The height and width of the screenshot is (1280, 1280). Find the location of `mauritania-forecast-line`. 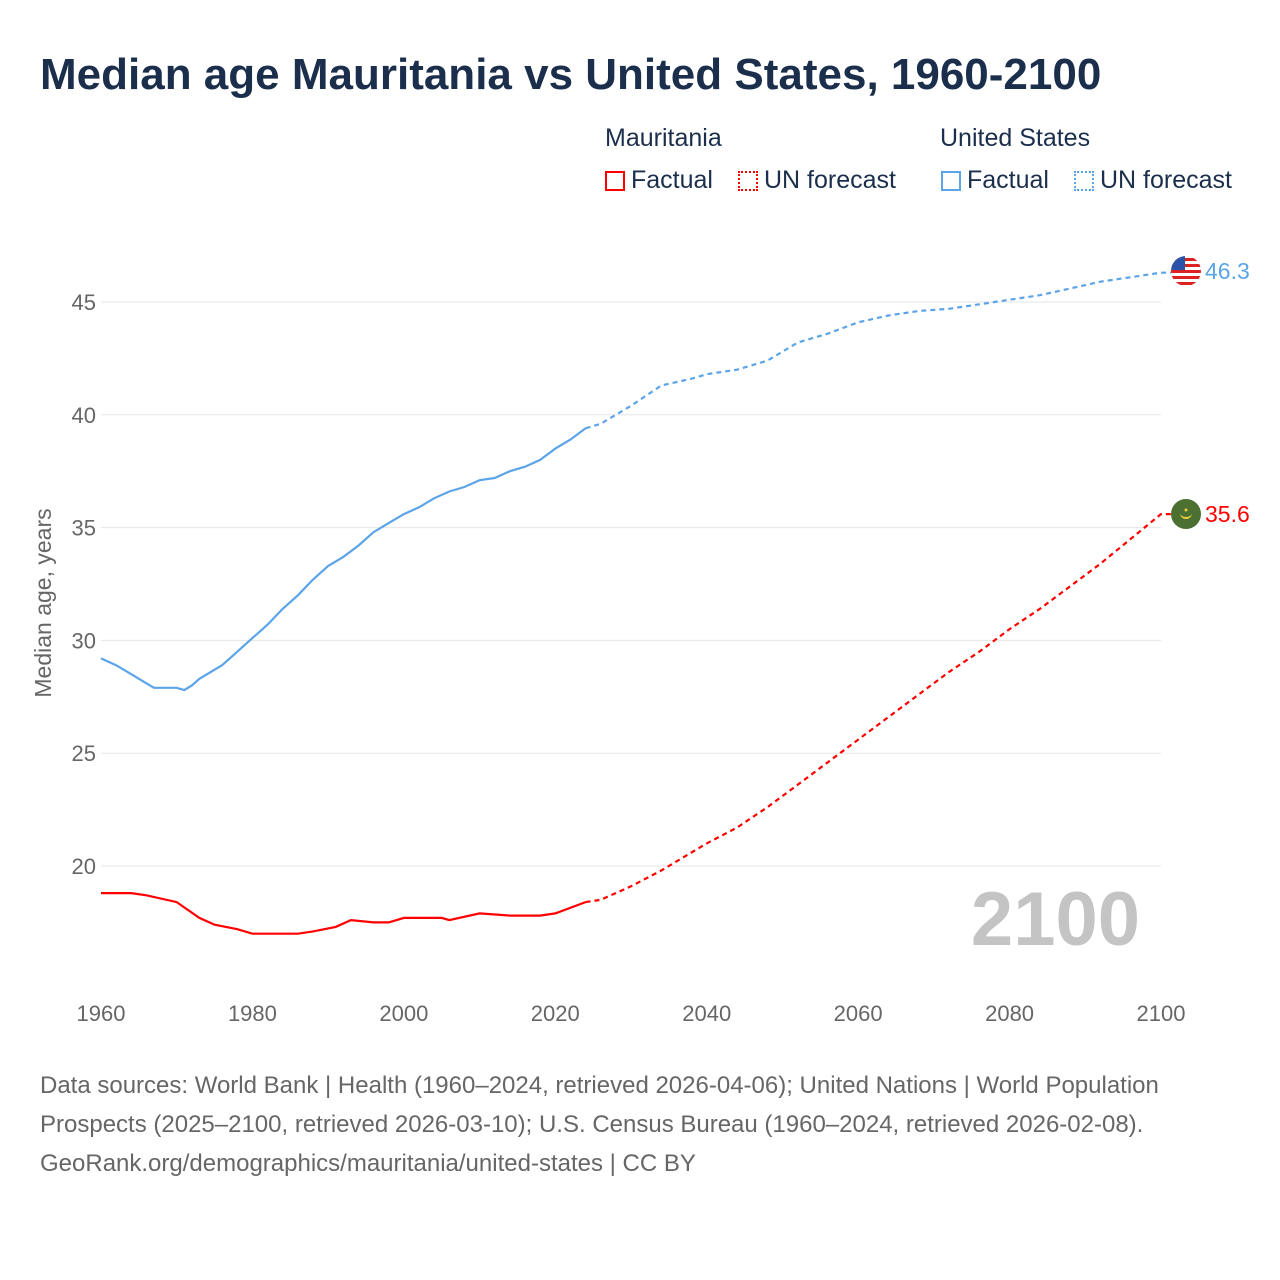

mauritania-forecast-line is located at coordinates (878, 708).